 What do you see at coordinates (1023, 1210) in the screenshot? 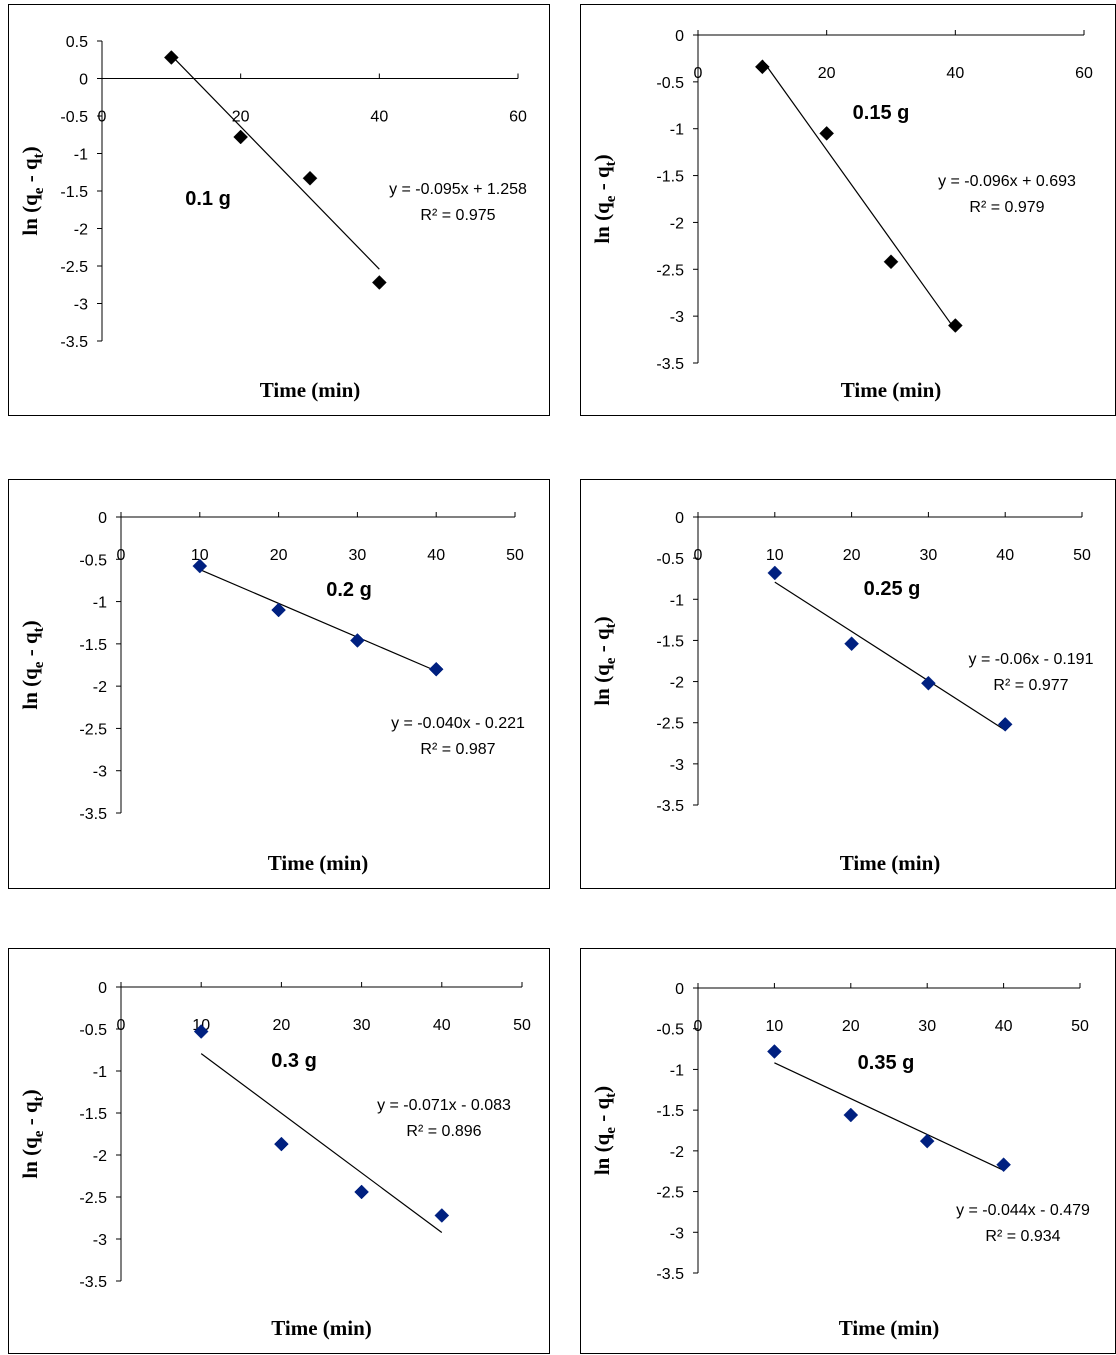
I see `trendline-equation: y = -0.044x - 0.479` at bounding box center [1023, 1210].